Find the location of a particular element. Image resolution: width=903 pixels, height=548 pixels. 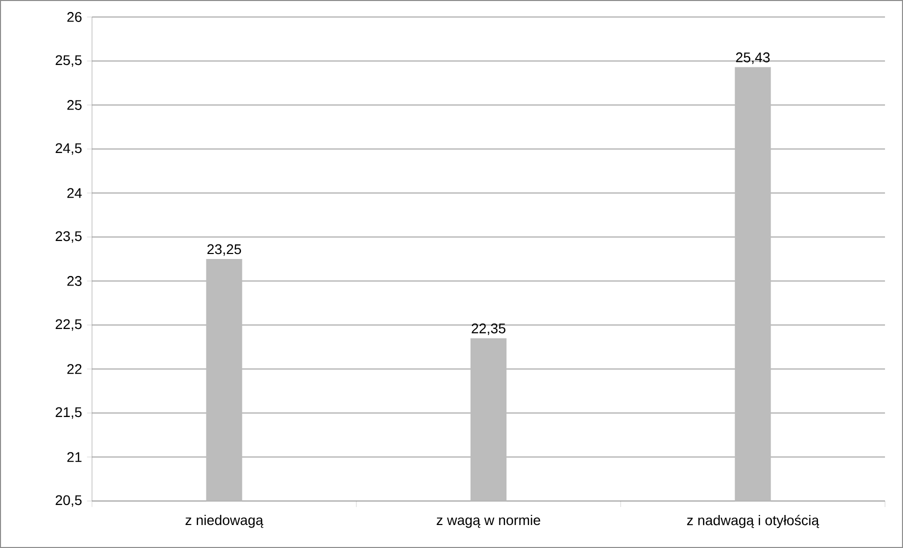

data-label: 23,25 is located at coordinates (224, 250).